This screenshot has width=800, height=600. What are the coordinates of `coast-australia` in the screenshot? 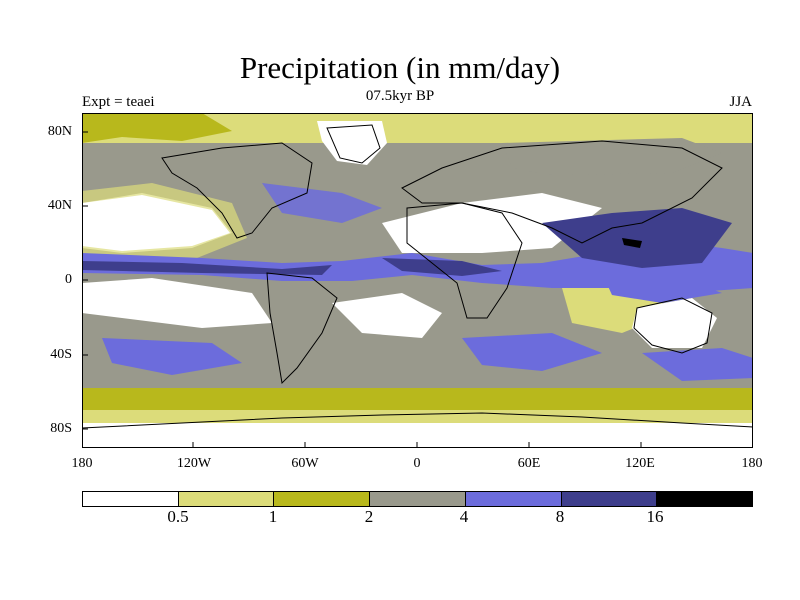 It's located at (673, 325).